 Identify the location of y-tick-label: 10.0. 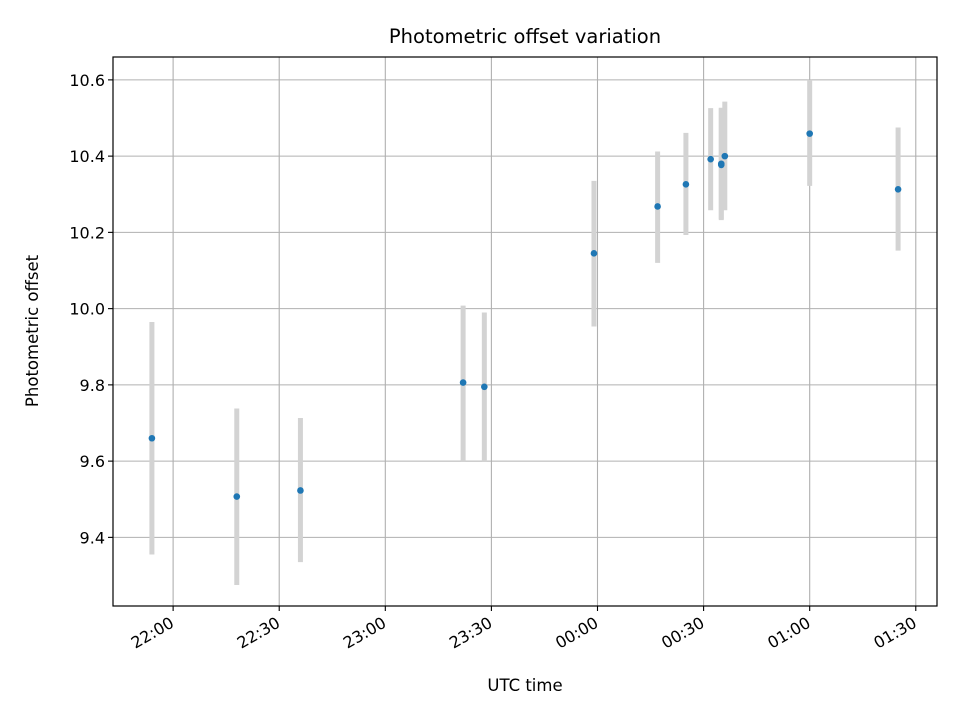
(87, 309).